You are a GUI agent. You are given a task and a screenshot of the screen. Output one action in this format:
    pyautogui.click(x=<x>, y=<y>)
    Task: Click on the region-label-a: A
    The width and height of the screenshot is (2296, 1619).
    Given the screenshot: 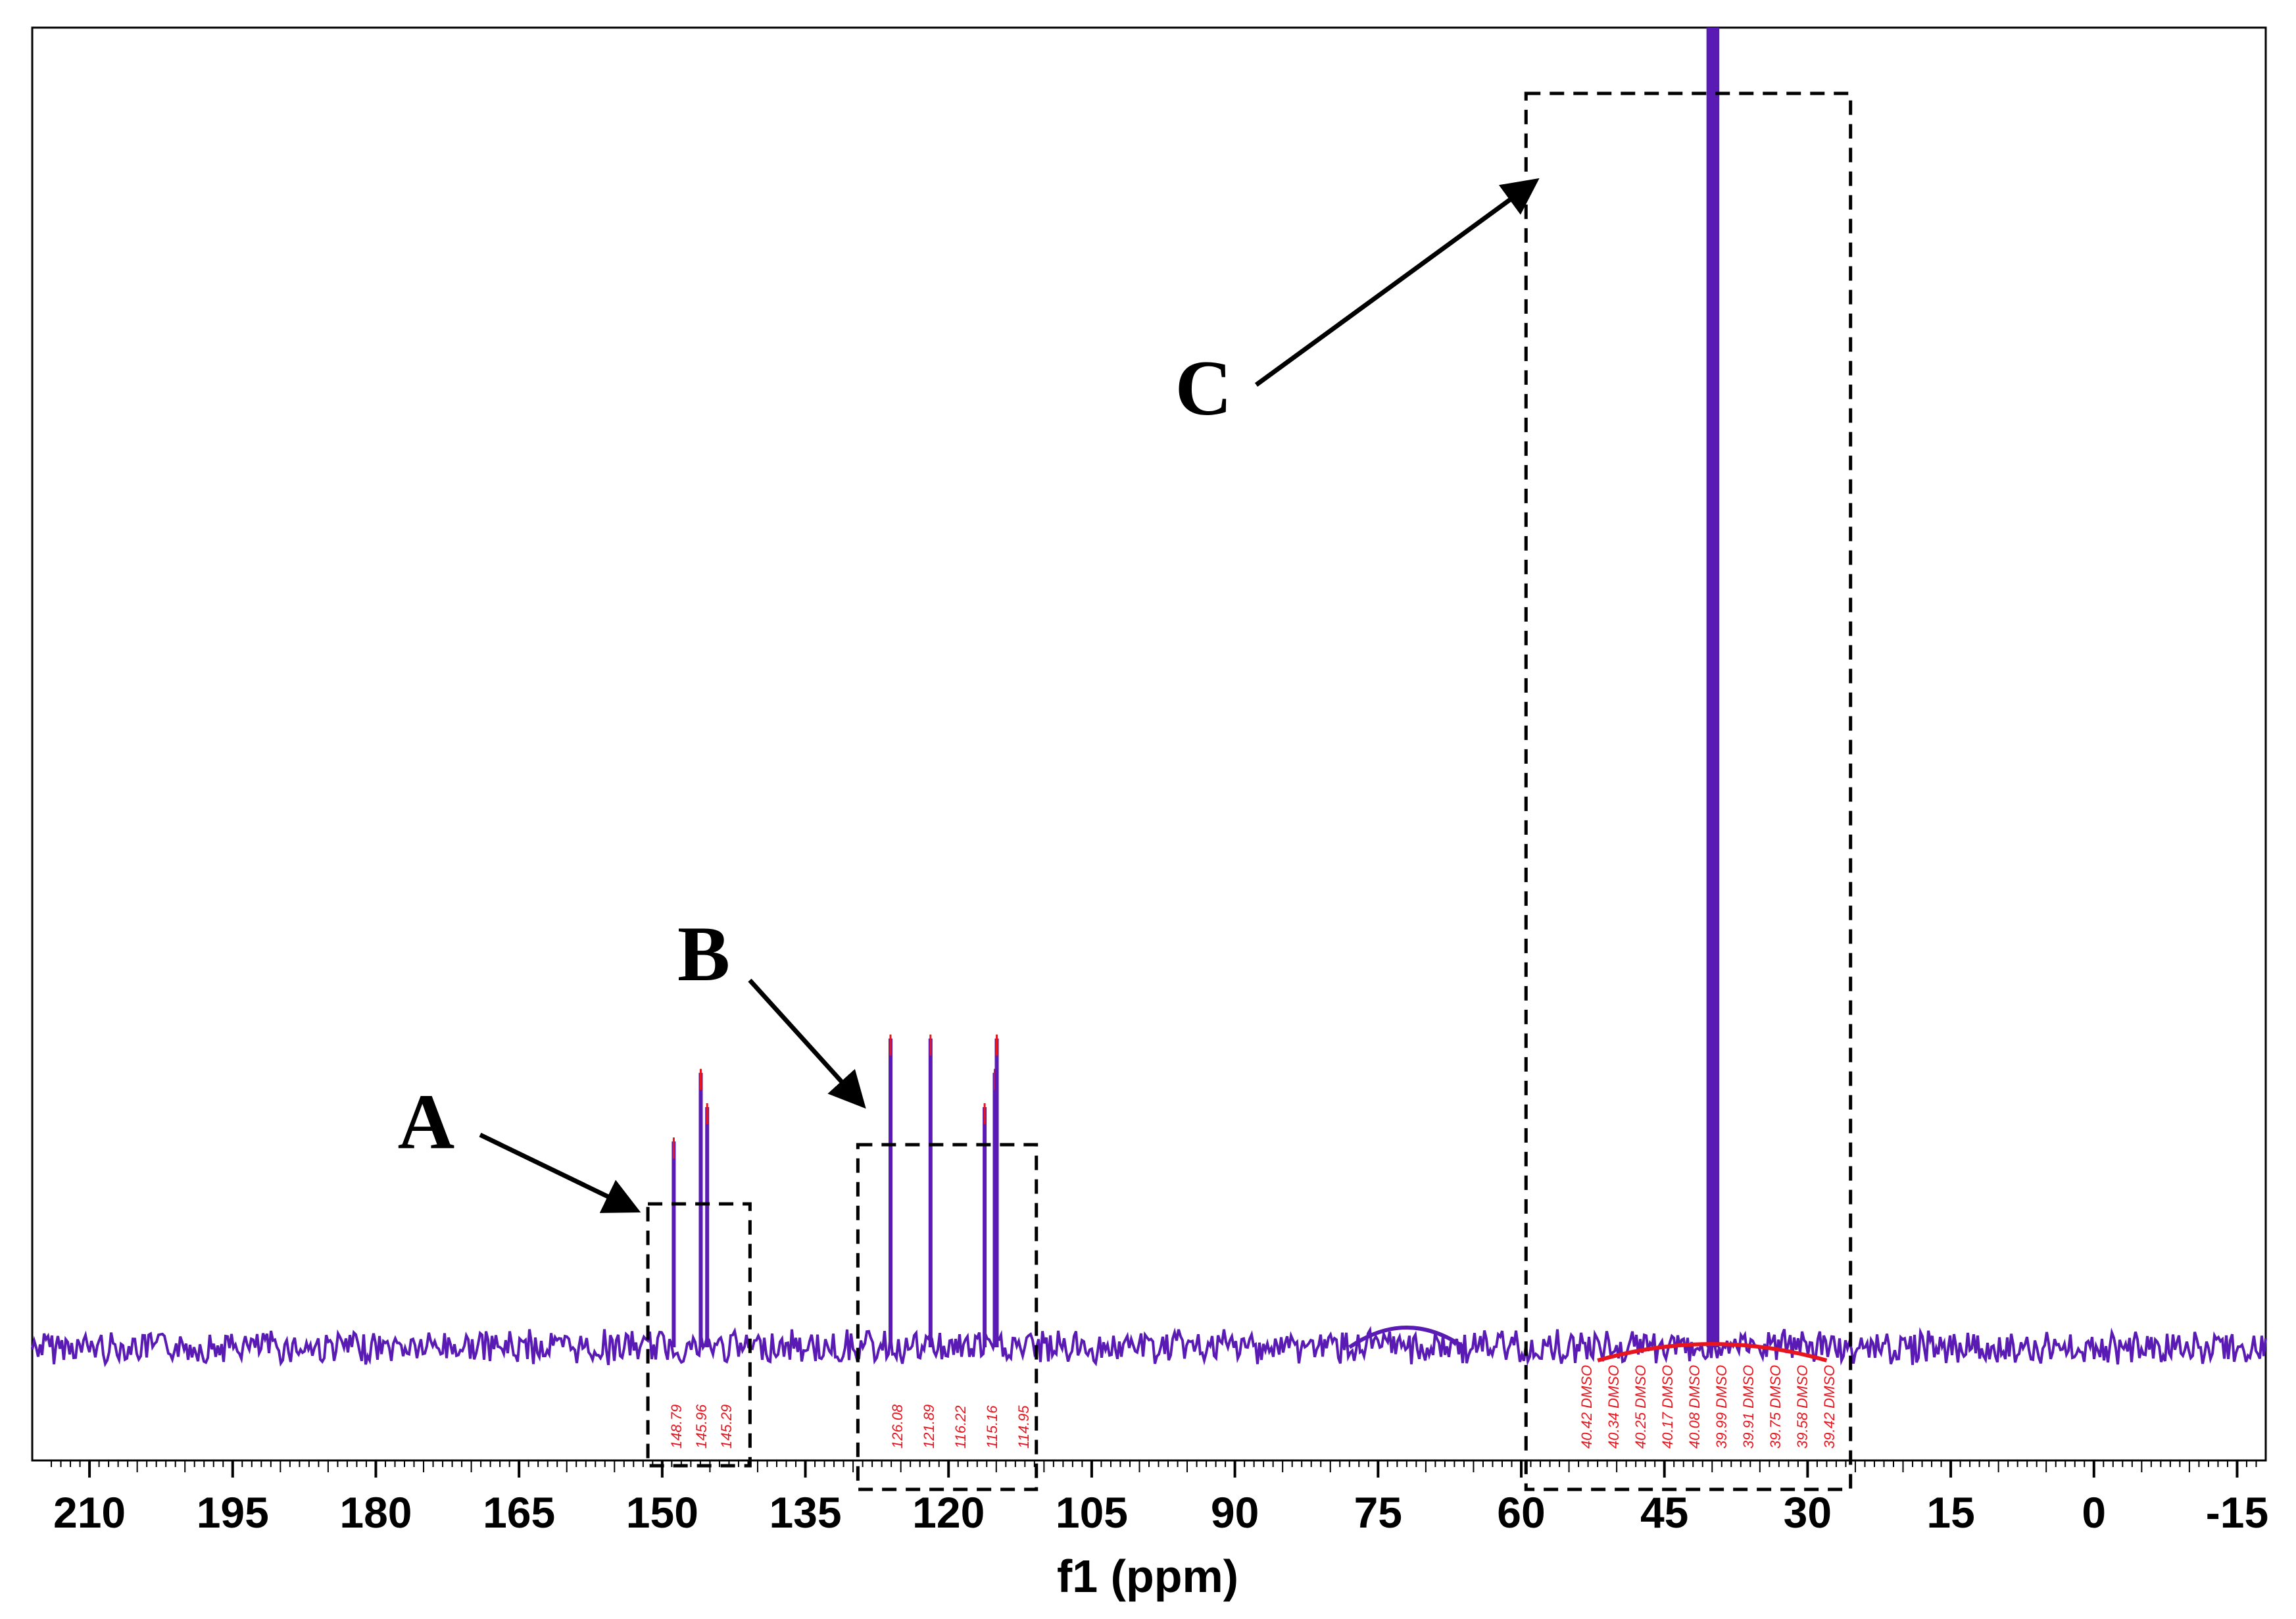 What is the action you would take?
    pyautogui.click(x=426, y=1121)
    